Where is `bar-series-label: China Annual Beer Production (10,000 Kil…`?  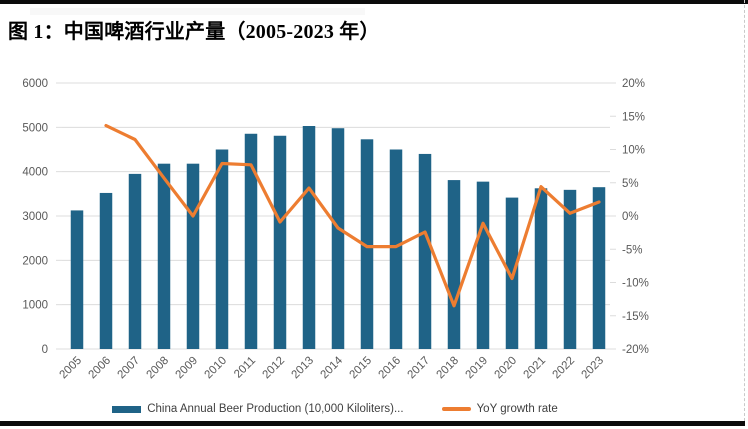
bar-series-label: China Annual Beer Production (10,000 Kil… is located at coordinates (275, 409).